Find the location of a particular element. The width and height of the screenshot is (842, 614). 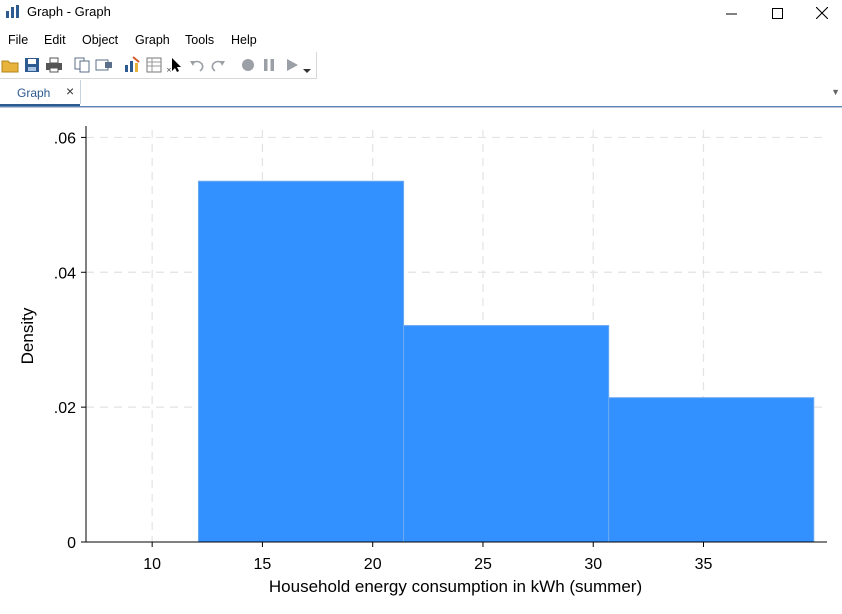

x-tick-label: 20 is located at coordinates (373, 564).